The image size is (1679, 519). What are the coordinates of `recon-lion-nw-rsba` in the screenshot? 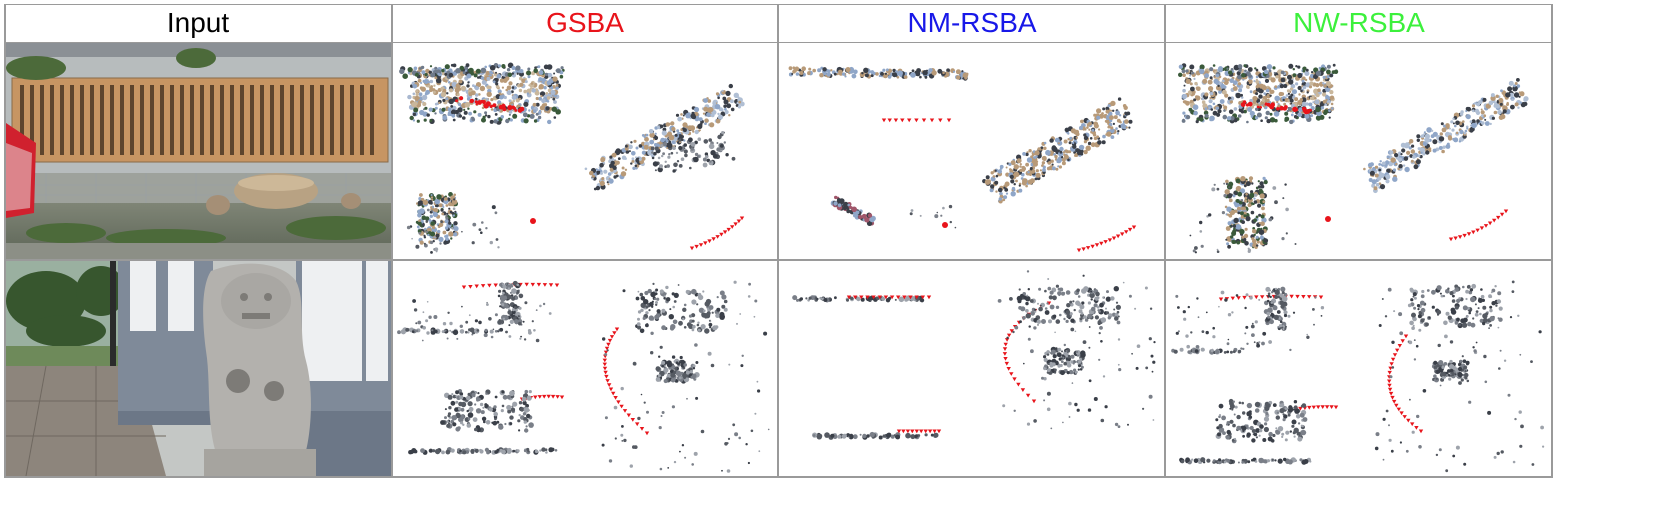 It's located at (1359, 368).